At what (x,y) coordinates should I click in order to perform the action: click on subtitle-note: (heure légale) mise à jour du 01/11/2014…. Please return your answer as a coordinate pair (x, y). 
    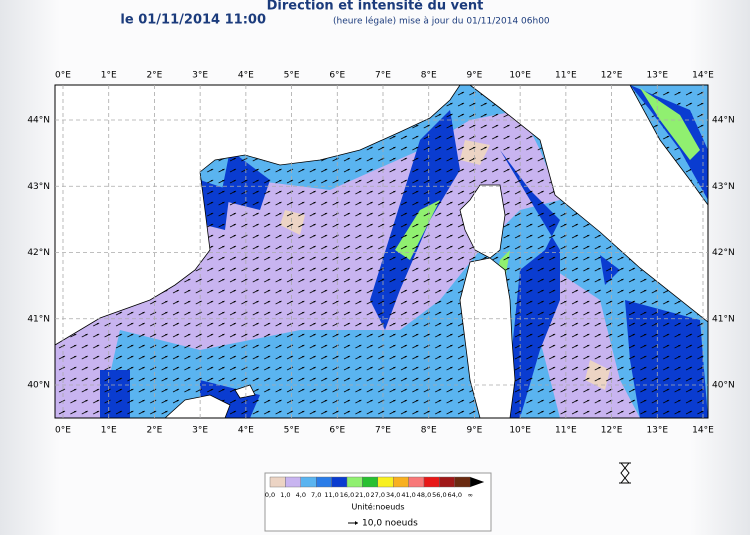
    Looking at the image, I should click on (441, 21).